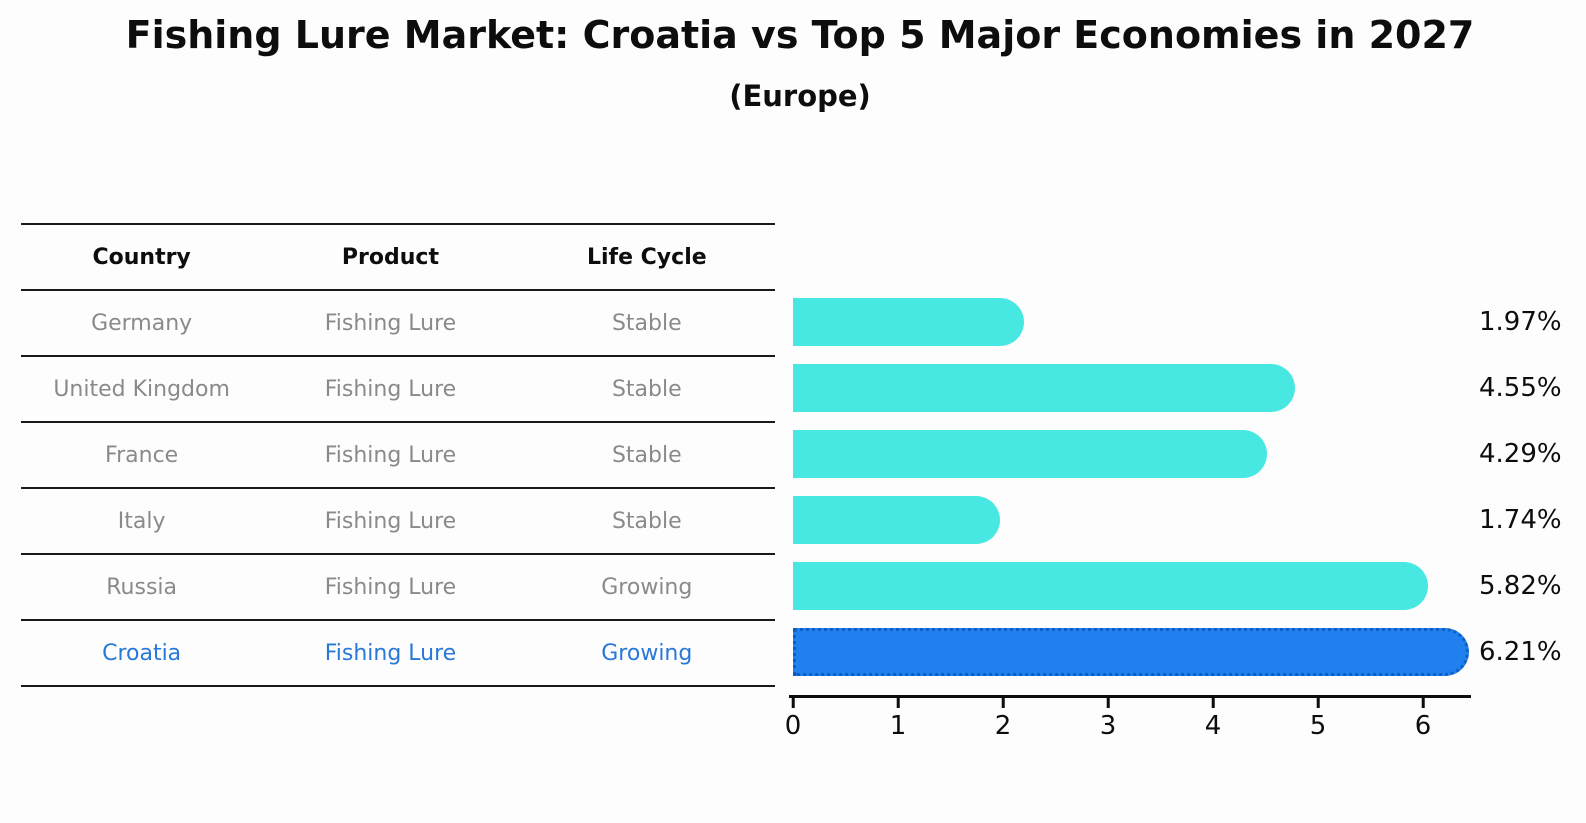 The height and width of the screenshot is (823, 1586). I want to click on cell-country: Russia, so click(142, 587).